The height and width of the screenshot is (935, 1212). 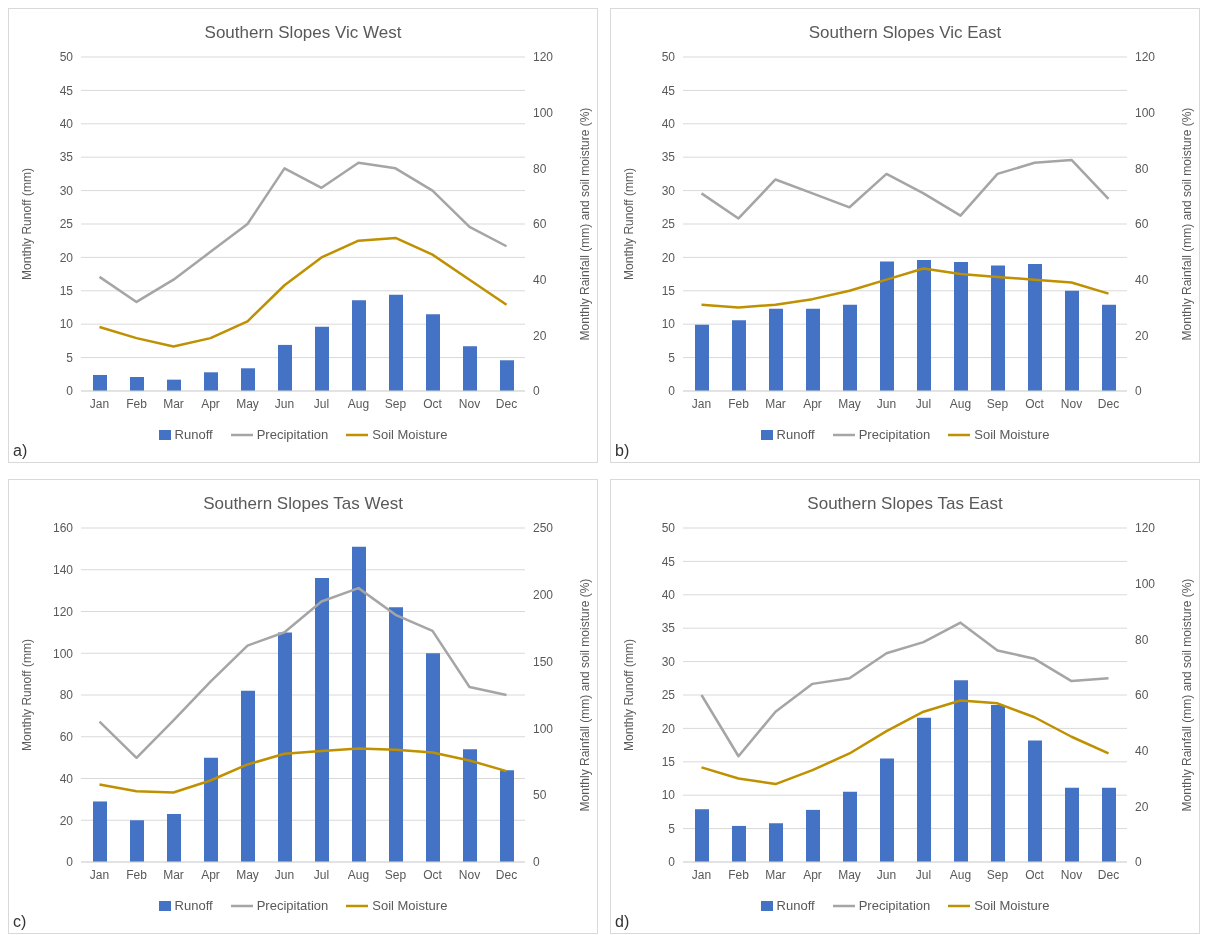 What do you see at coordinates (668, 661) in the screenshot?
I see `y-tick-label: 30` at bounding box center [668, 661].